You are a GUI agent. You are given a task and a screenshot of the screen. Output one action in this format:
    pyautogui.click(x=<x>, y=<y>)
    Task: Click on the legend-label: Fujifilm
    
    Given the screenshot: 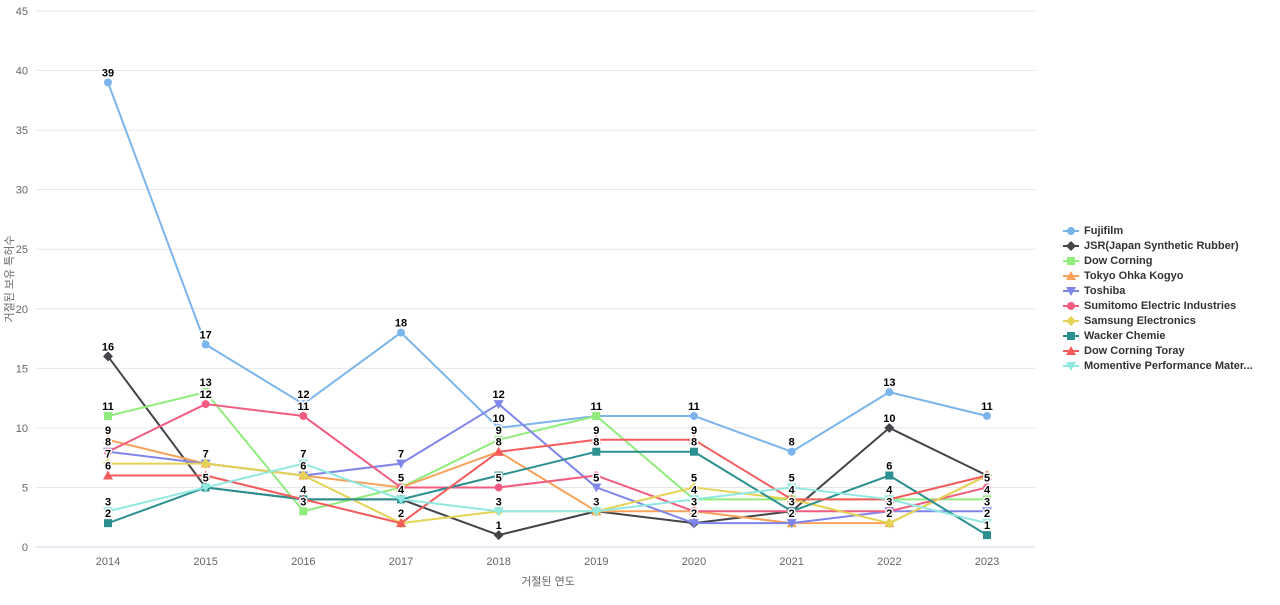 What is the action you would take?
    pyautogui.click(x=1104, y=230)
    